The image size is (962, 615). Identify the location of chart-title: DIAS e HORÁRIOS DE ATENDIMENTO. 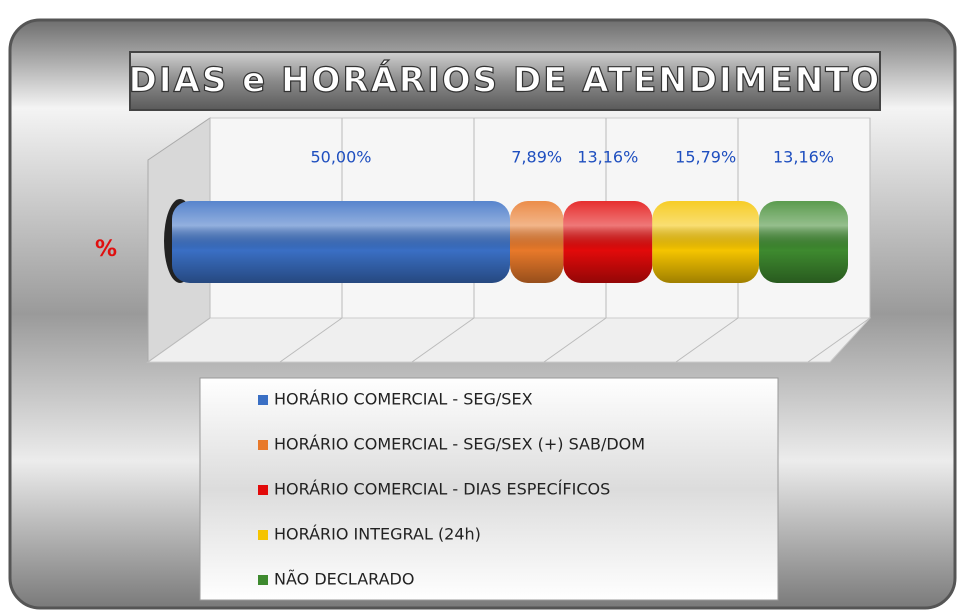
(505, 80).